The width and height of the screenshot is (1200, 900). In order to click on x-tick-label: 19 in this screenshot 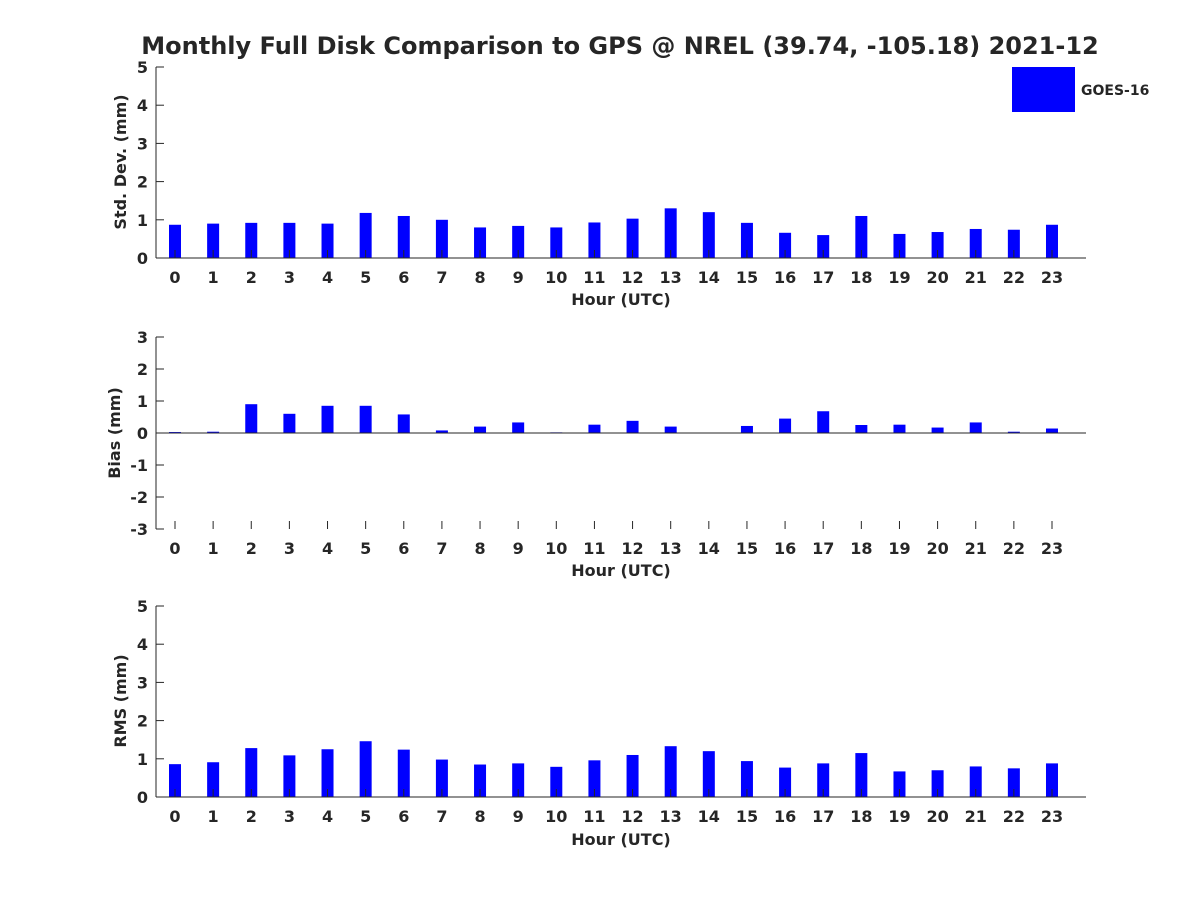, I will do `click(899, 816)`.